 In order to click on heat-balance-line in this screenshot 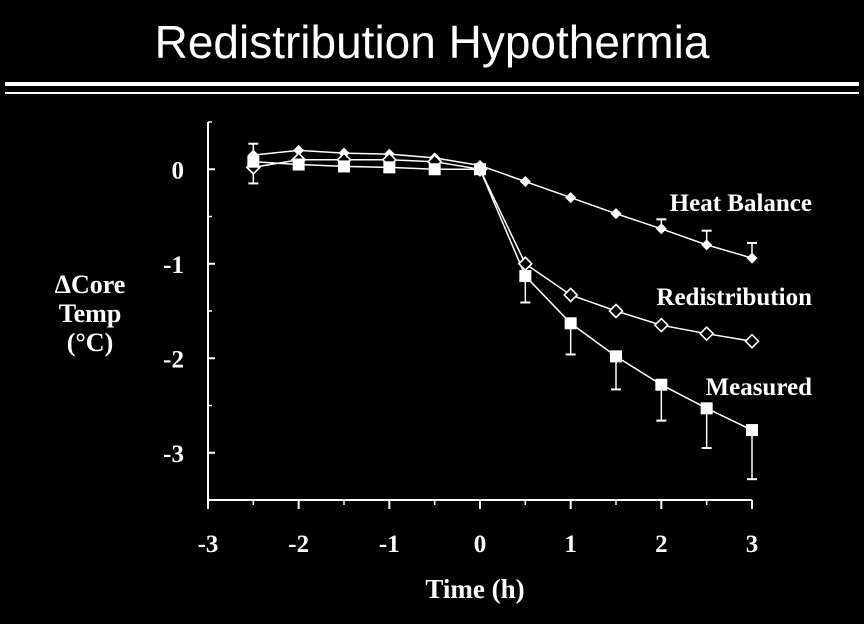, I will do `click(503, 204)`.